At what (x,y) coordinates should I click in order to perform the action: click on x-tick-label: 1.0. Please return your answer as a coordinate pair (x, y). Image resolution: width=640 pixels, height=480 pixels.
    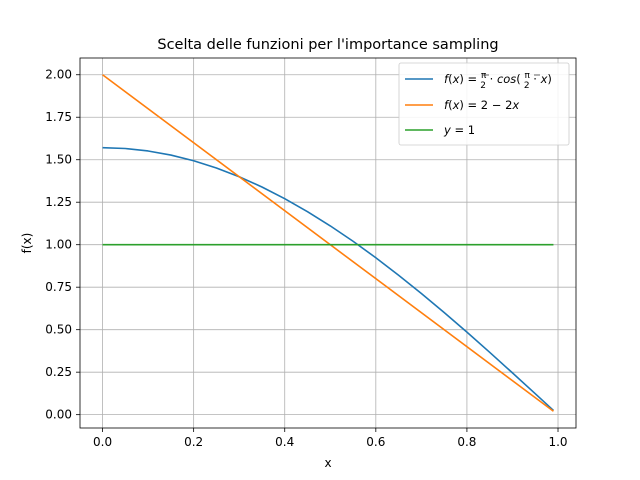
    Looking at the image, I should click on (557, 442).